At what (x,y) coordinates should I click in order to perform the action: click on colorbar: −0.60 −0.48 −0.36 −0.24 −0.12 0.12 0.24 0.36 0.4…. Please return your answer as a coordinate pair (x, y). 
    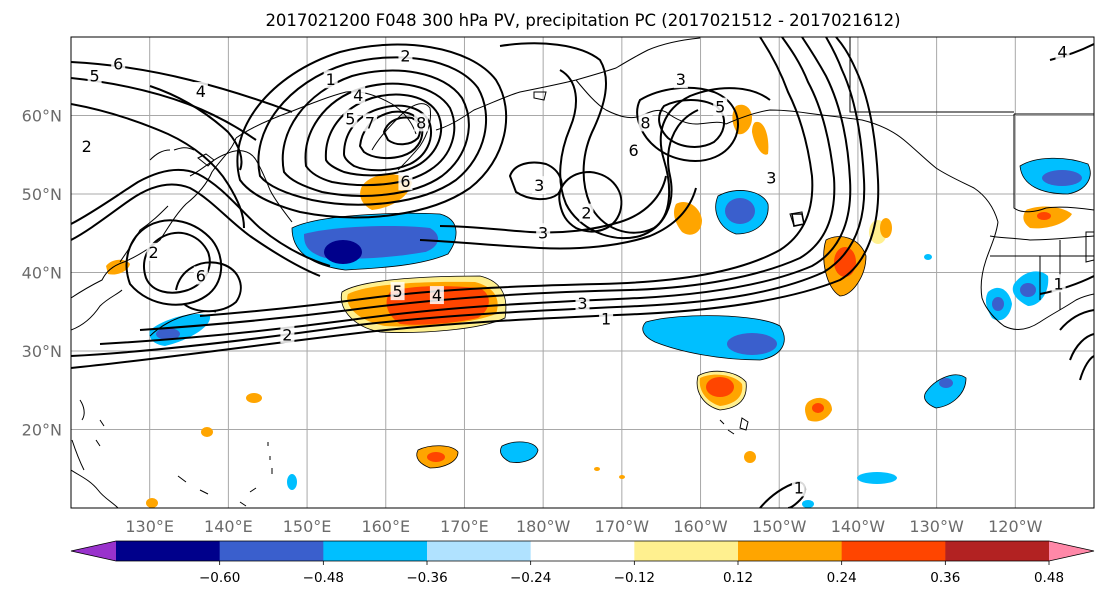
    Looking at the image, I should click on (582, 563).